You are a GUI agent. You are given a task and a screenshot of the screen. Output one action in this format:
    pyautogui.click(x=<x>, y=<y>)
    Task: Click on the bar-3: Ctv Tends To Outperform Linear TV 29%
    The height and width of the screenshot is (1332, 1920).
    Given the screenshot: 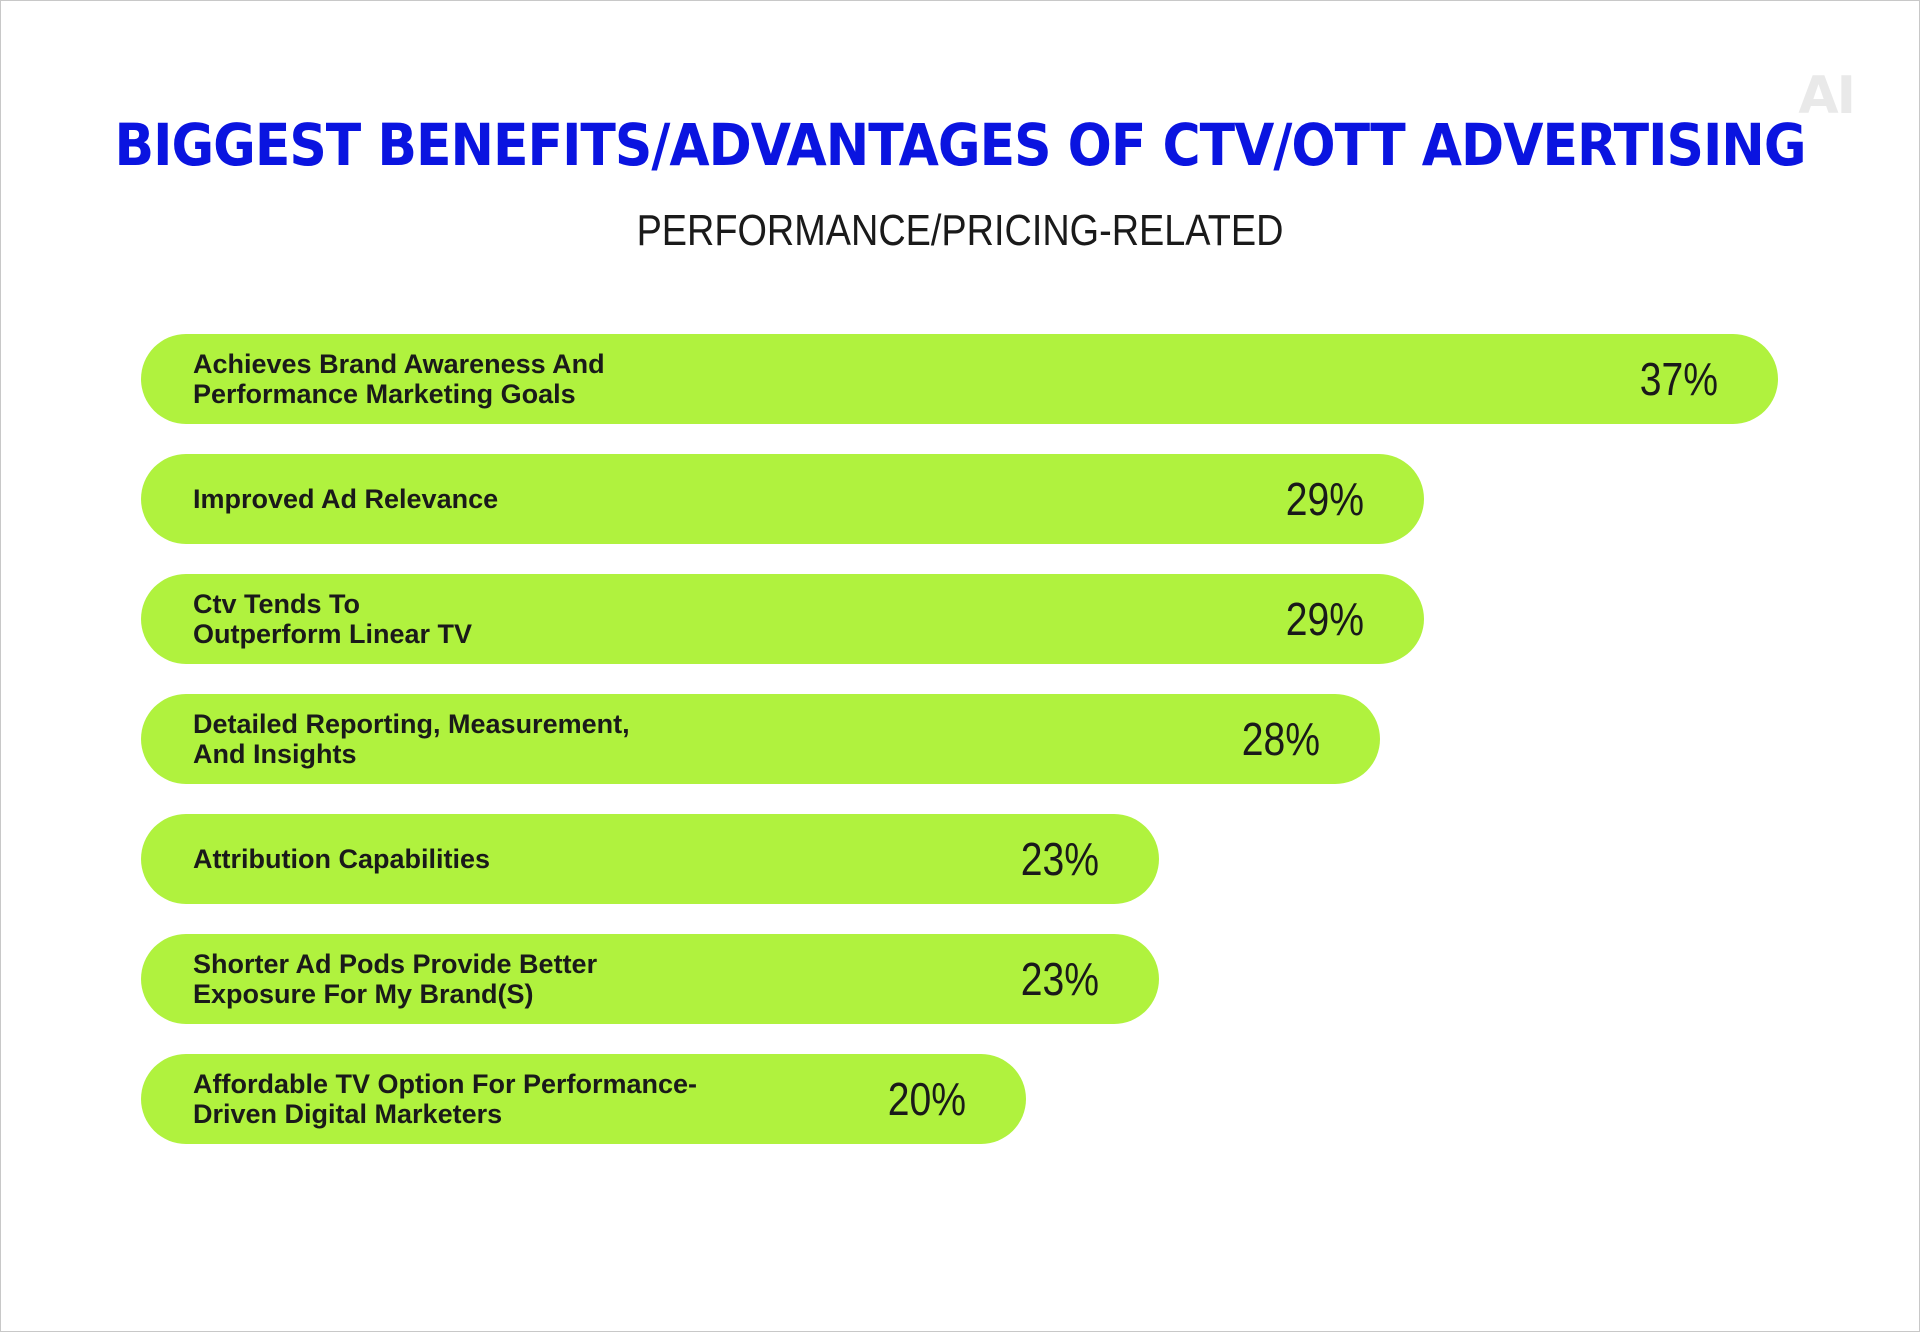 What is the action you would take?
    pyautogui.click(x=782, y=619)
    